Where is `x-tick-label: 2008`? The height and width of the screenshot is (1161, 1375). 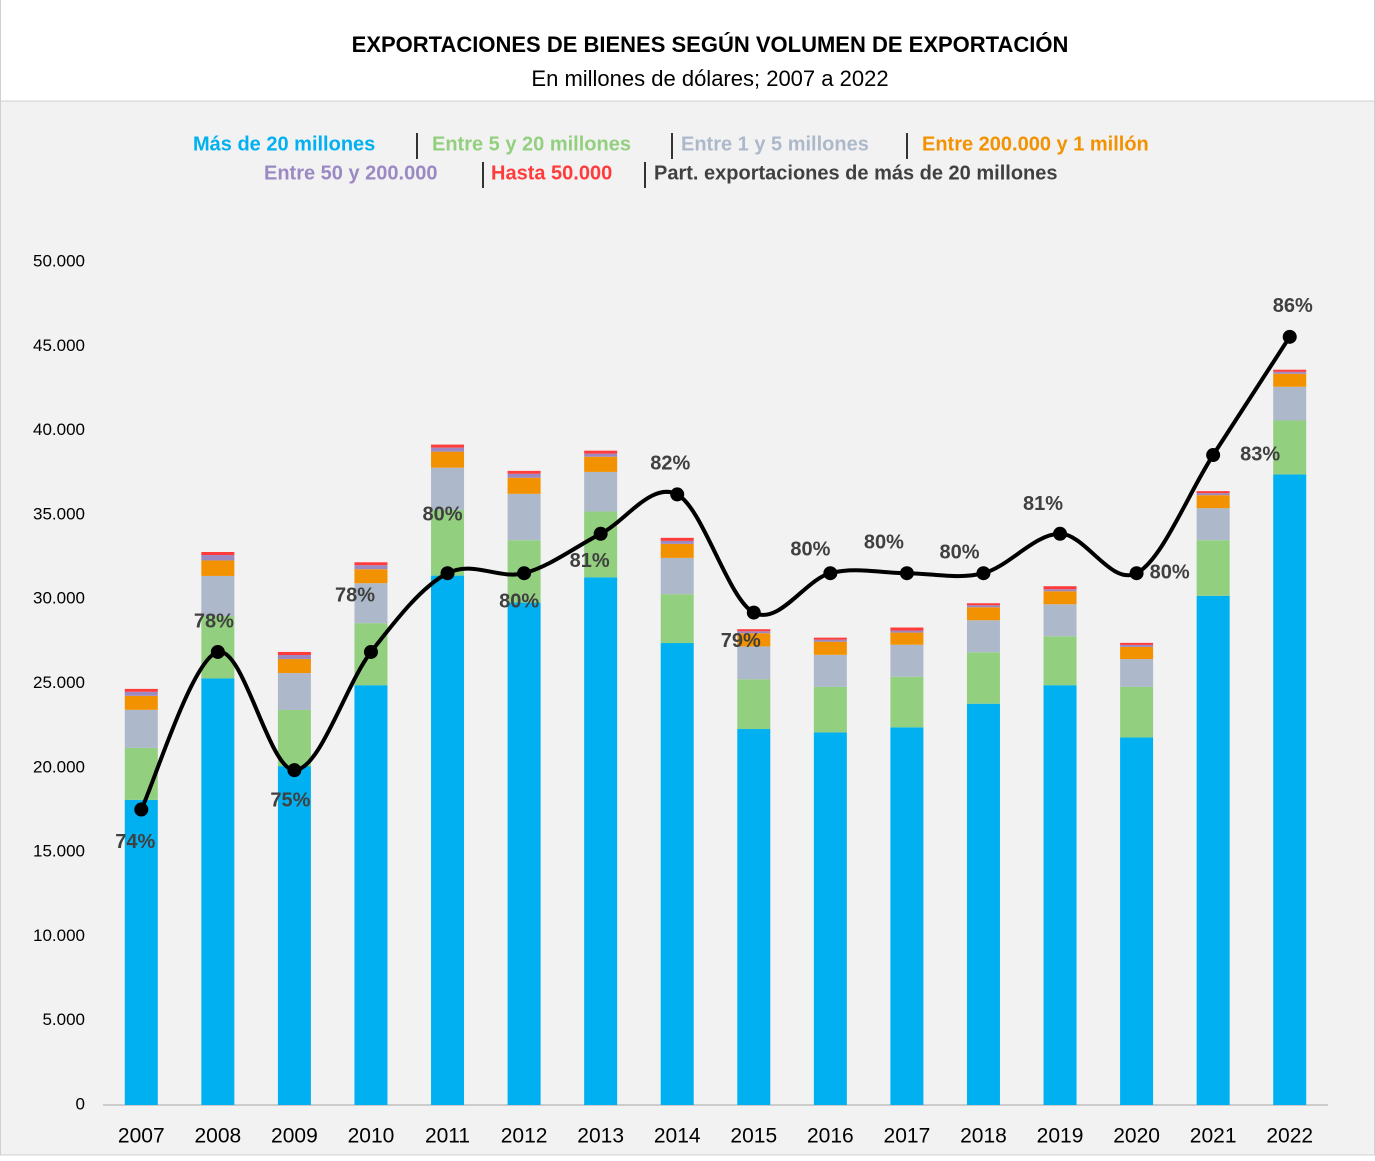 x-tick-label: 2008 is located at coordinates (217, 1136).